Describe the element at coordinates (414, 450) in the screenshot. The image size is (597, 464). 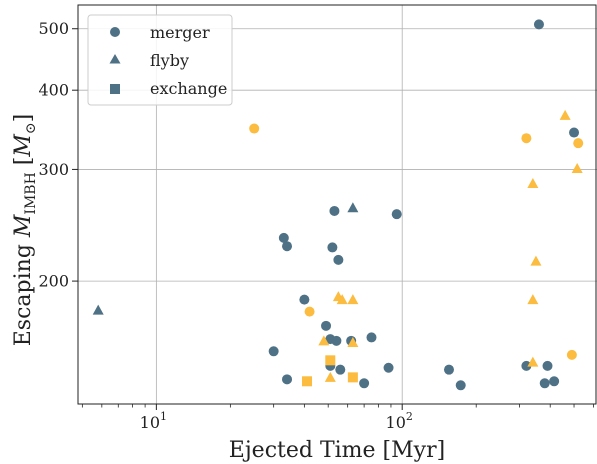
I see `x-axis-label-unit: [Myr]` at that location.